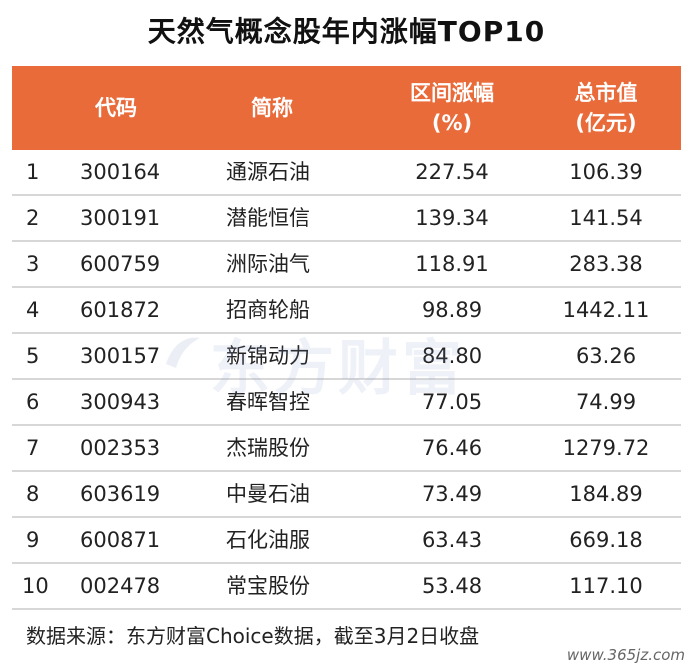 This screenshot has height=668, width=693. Describe the element at coordinates (120, 540) in the screenshot. I see `row-code: 600871` at that location.